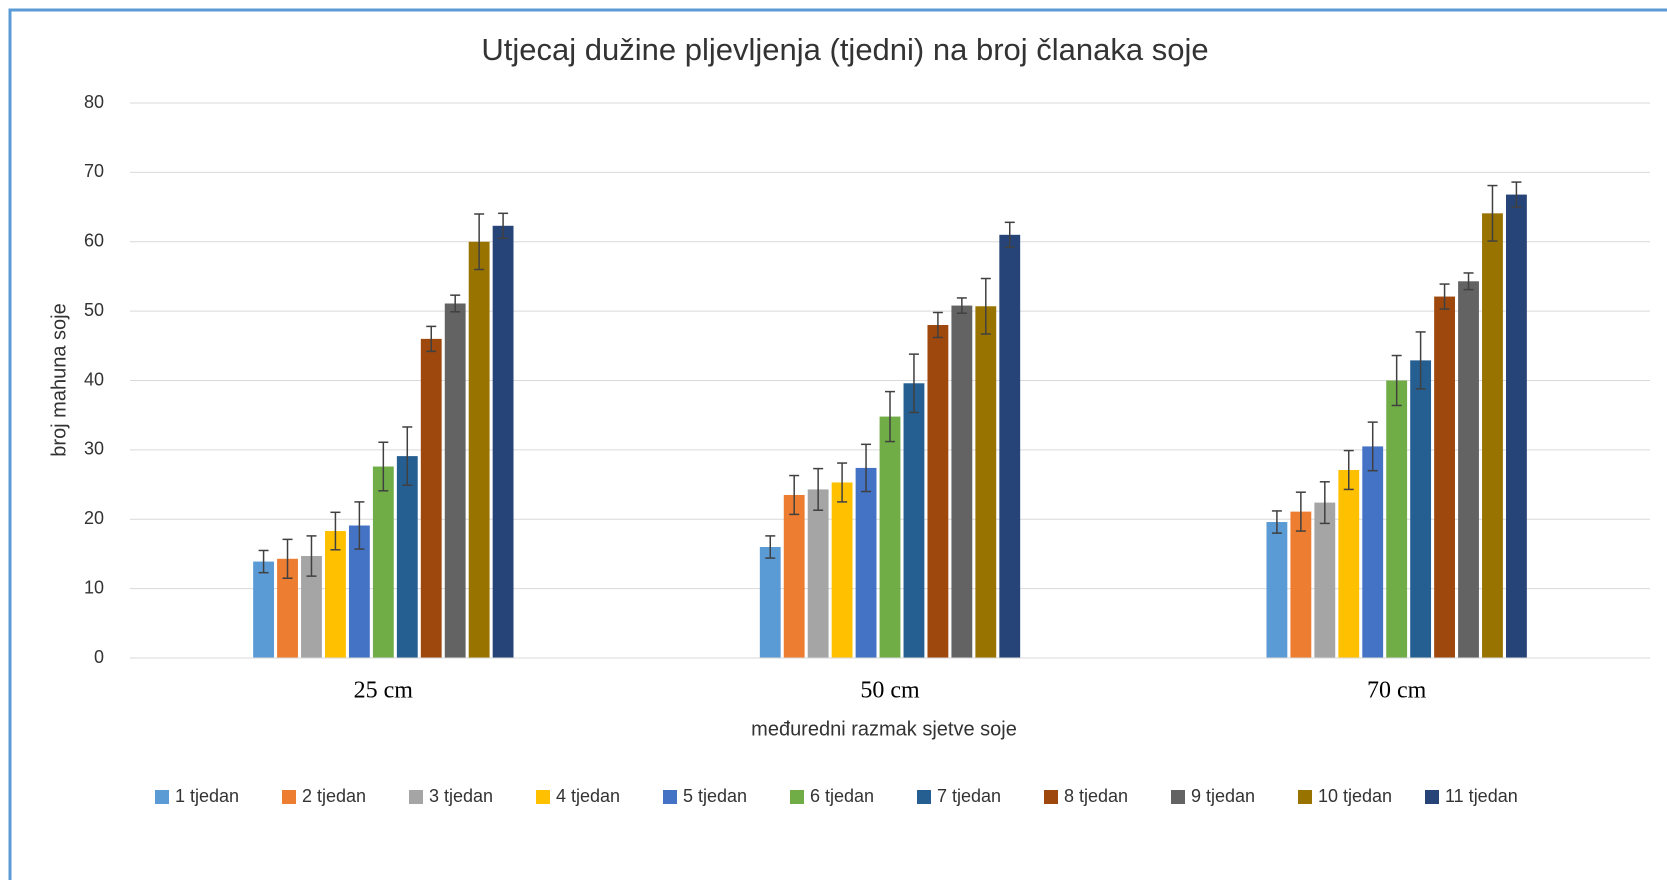 This screenshot has height=880, width=1667. Describe the element at coordinates (94, 171) in the screenshot. I see `y-tick-label: 70` at that location.